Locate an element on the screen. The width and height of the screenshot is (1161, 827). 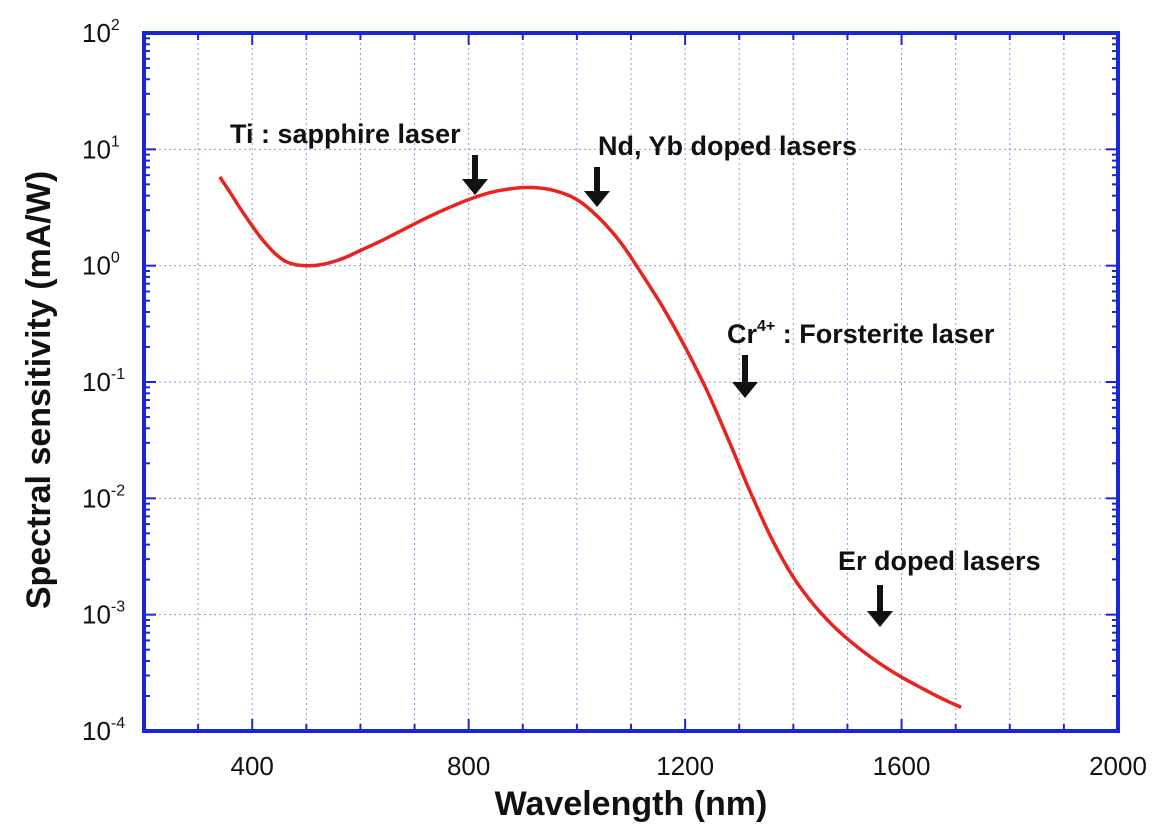
x-tick-label: 1600 is located at coordinates (902, 766).